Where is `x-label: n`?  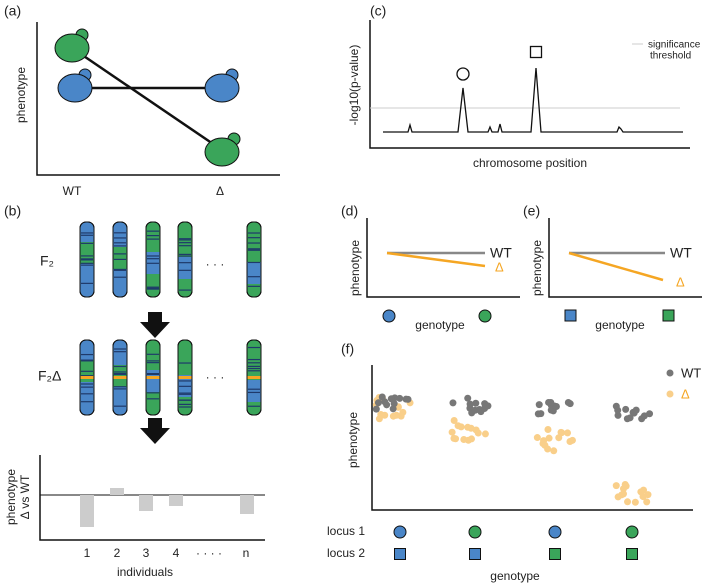 x-label: n is located at coordinates (246, 553).